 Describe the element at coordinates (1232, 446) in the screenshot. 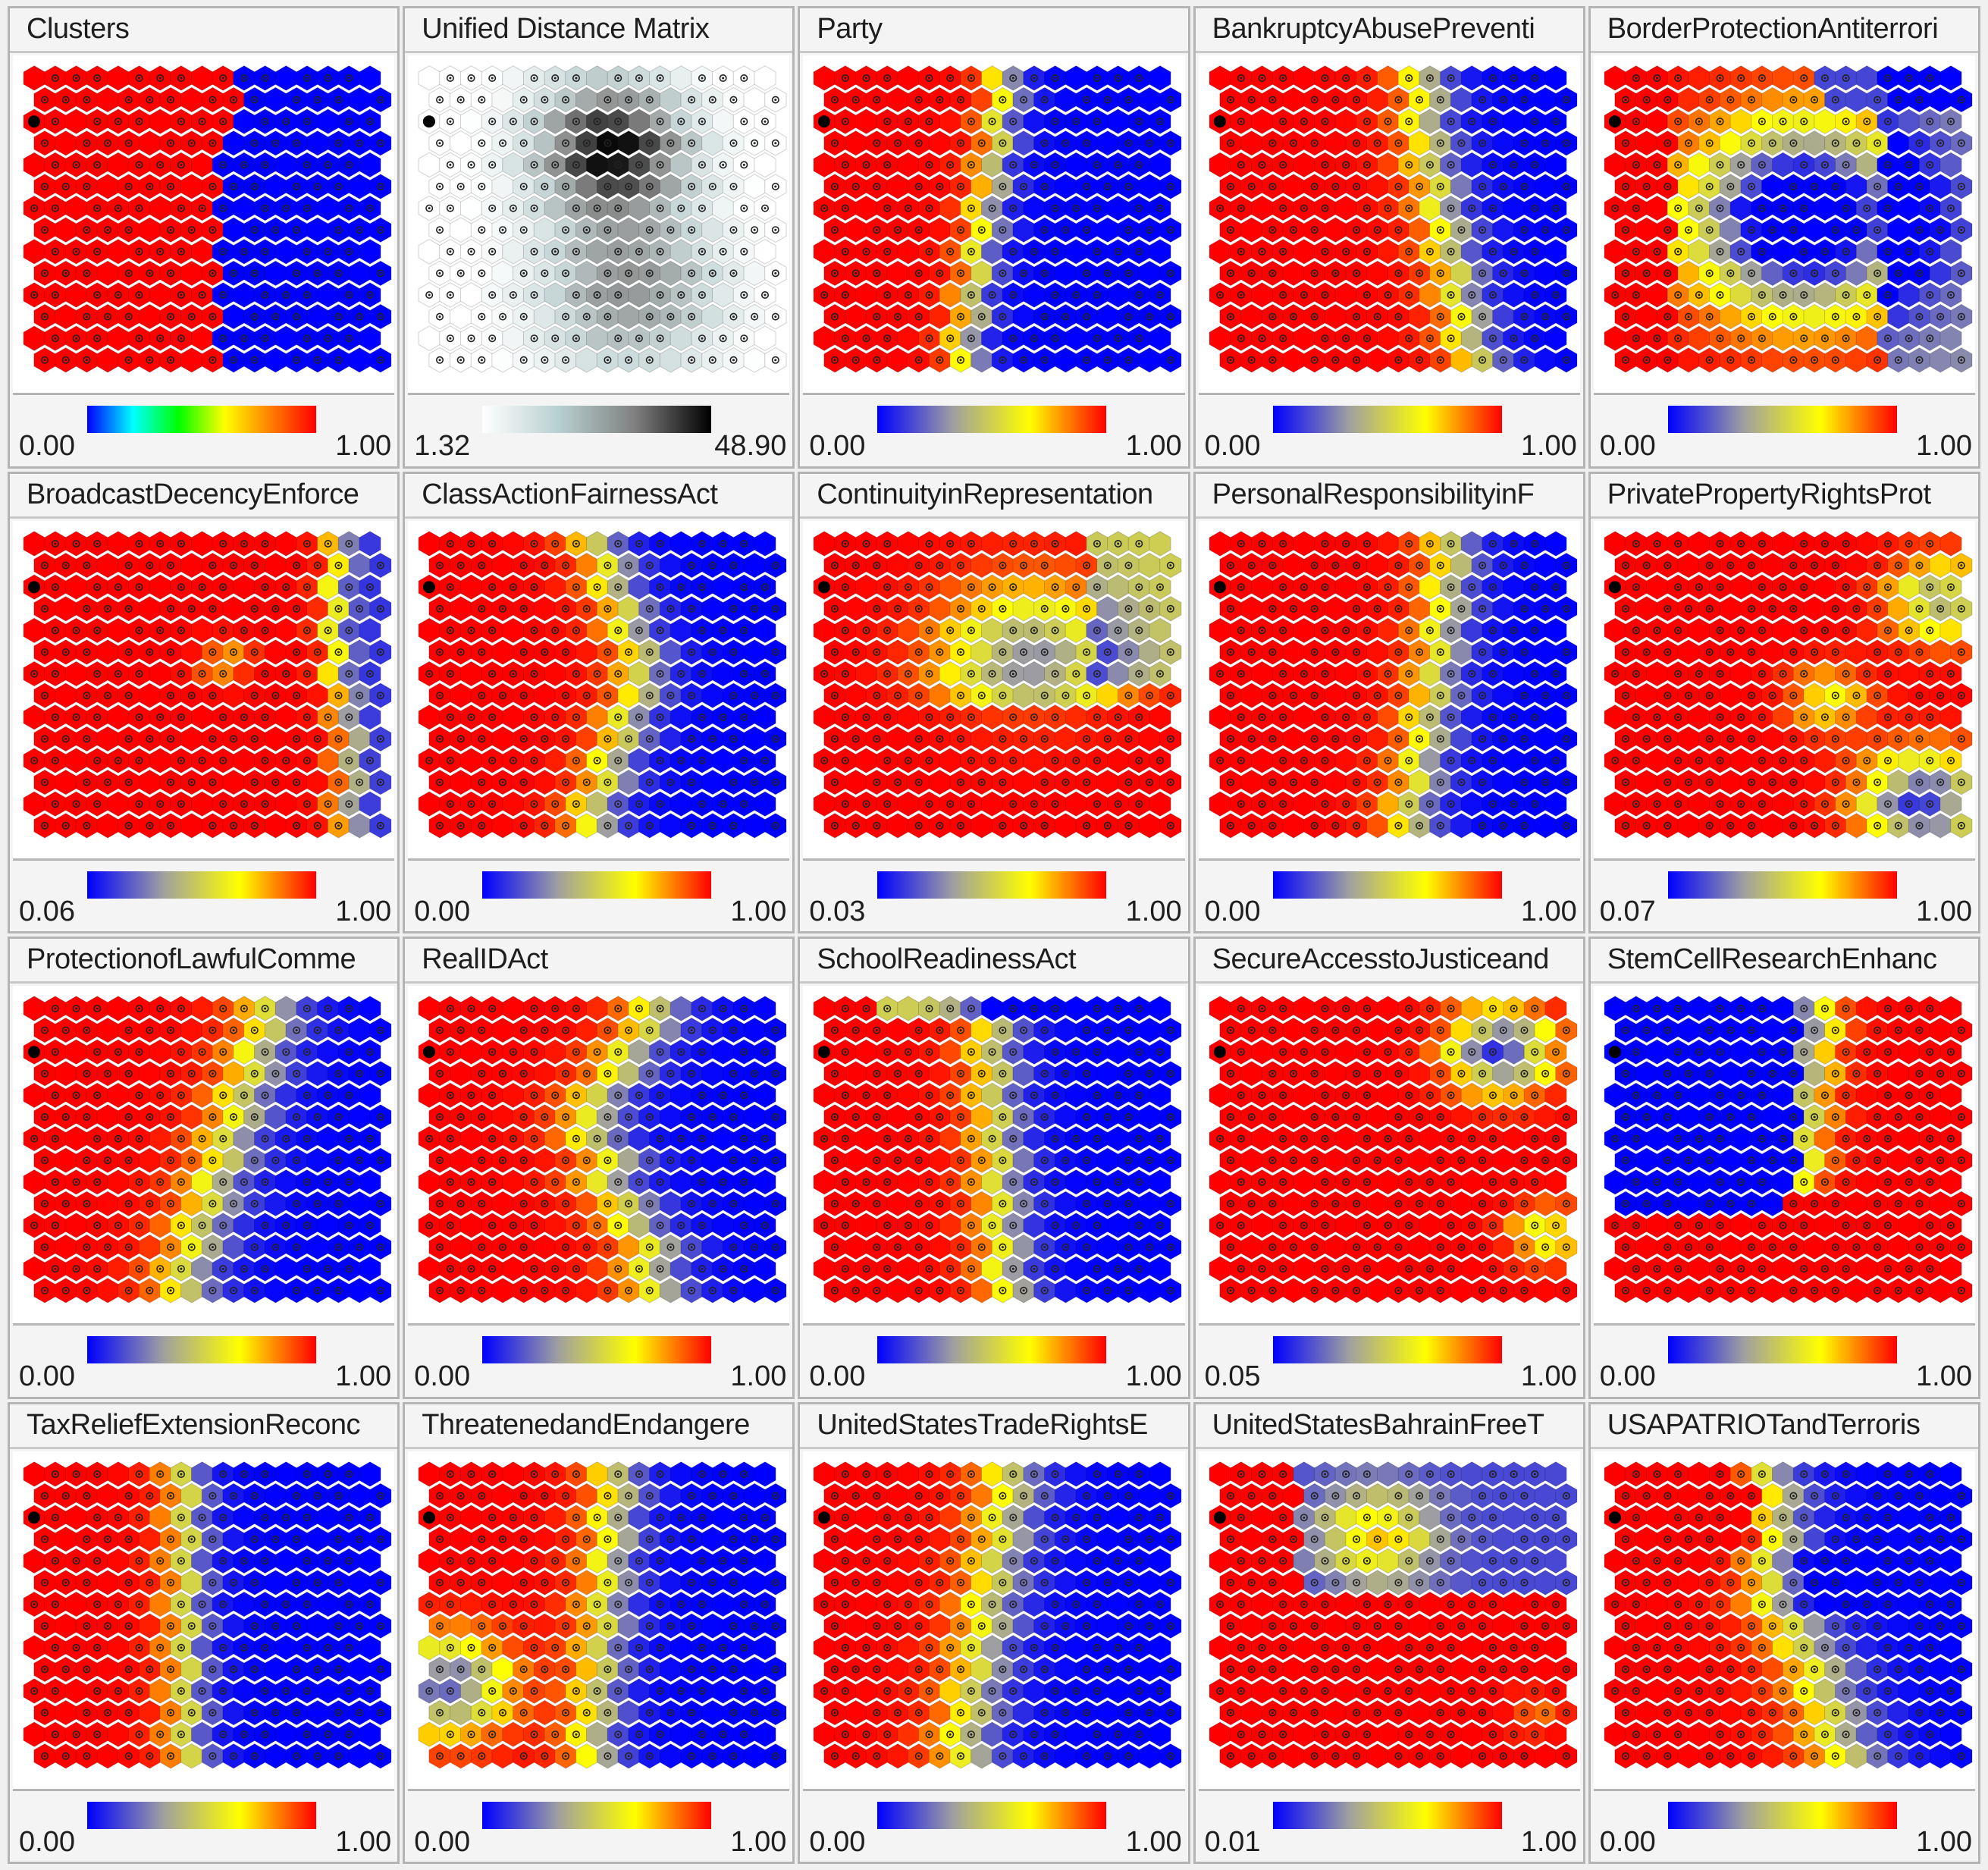

I see `colorbar-min-label: 0.00` at that location.